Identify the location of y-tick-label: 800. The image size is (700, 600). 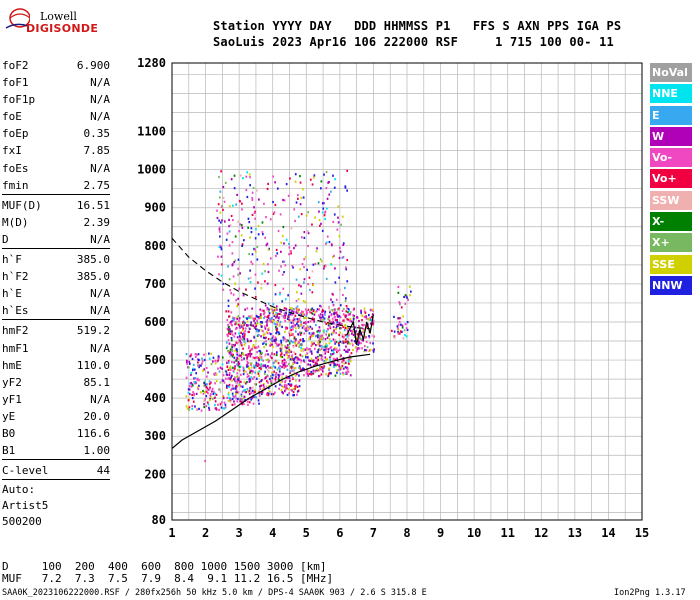
(155, 246).